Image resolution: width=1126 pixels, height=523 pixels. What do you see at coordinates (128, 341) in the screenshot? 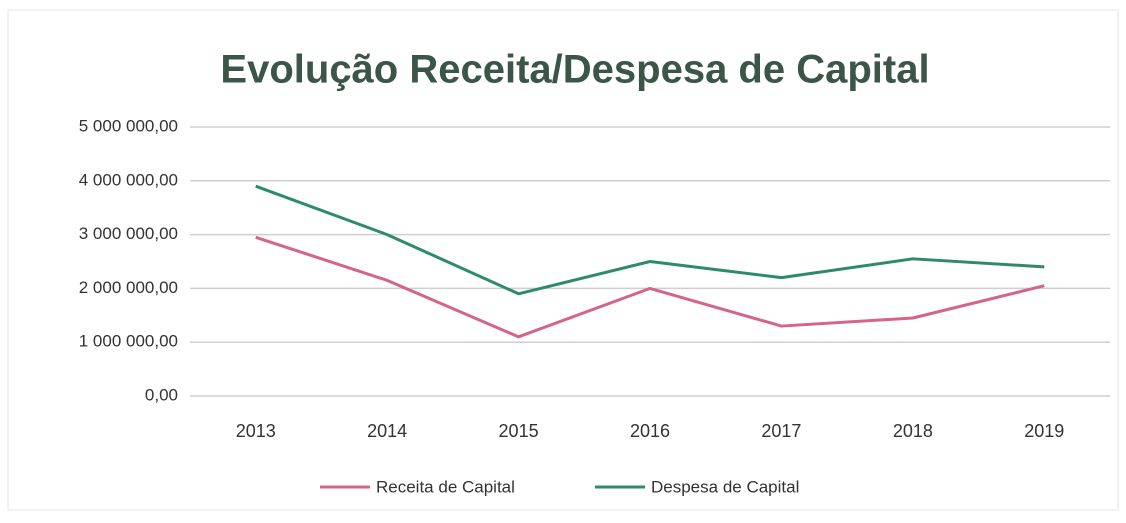
I see `y-tick-label: 1 000 000,00` at bounding box center [128, 341].